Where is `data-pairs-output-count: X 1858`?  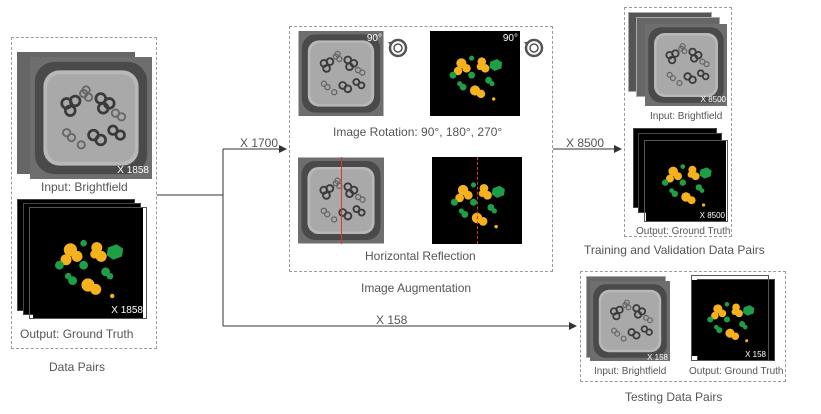
data-pairs-output-count: X 1858 is located at coordinates (127, 310).